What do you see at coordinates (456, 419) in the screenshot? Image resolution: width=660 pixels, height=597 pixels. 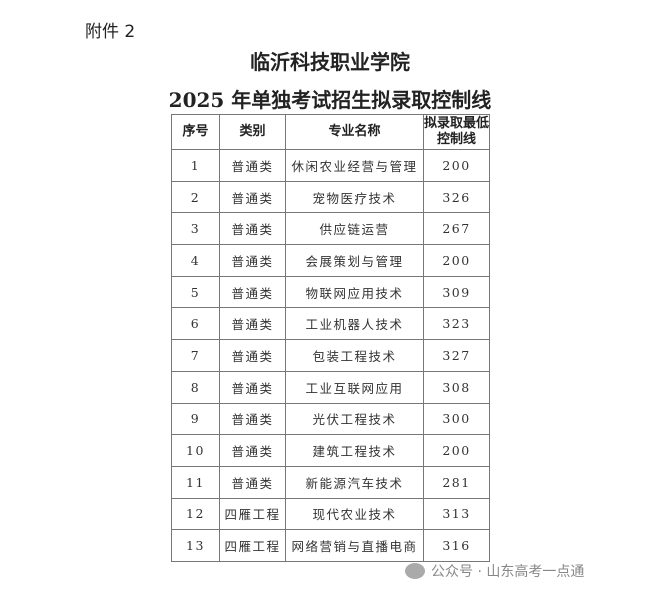 I see `cell-min-score: 300` at bounding box center [456, 419].